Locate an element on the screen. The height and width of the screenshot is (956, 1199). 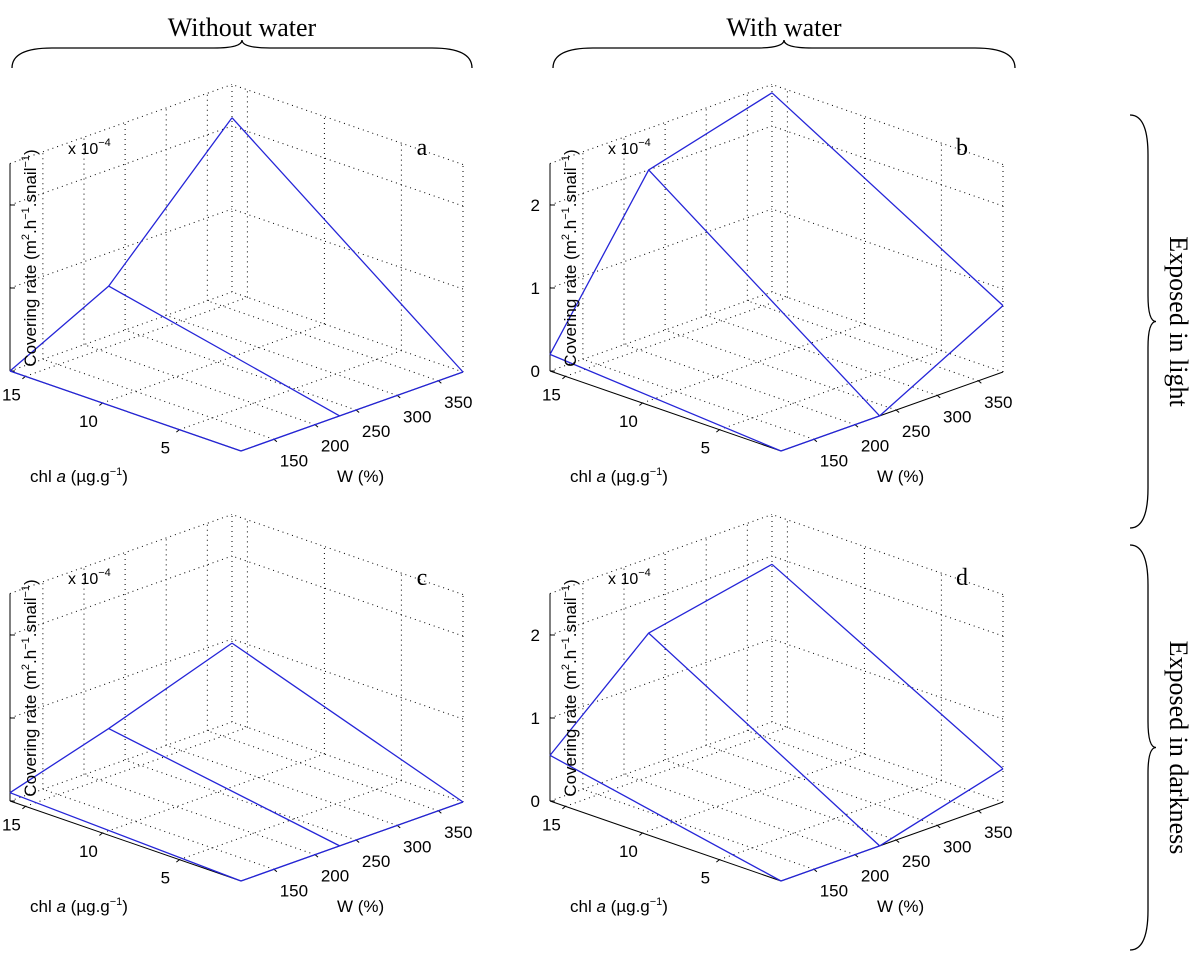
row-header-1: Exposed in light is located at coordinates (1178, 321).